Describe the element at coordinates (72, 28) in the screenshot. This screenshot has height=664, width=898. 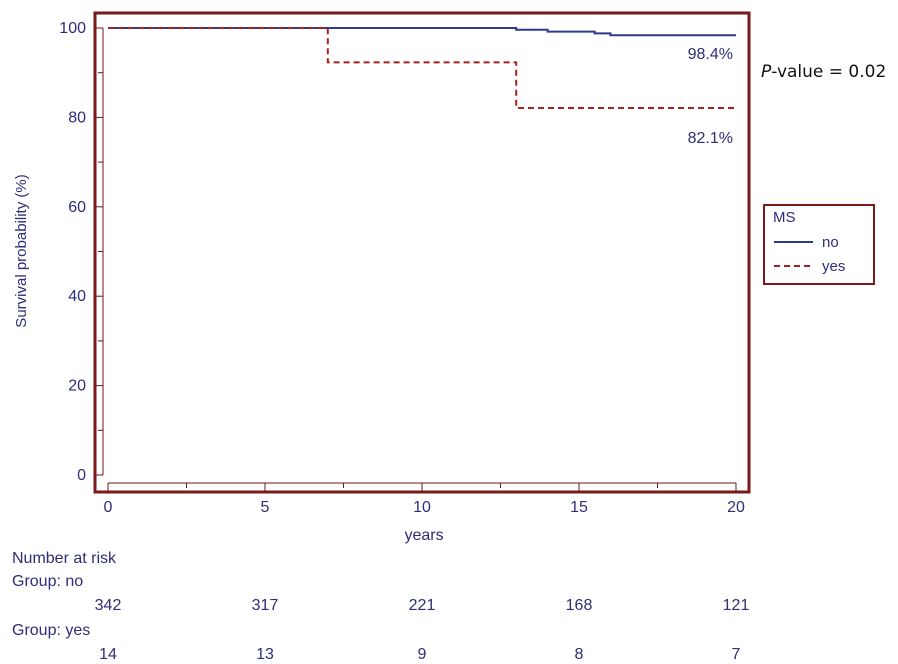
I see `y-tick-label: 100` at that location.